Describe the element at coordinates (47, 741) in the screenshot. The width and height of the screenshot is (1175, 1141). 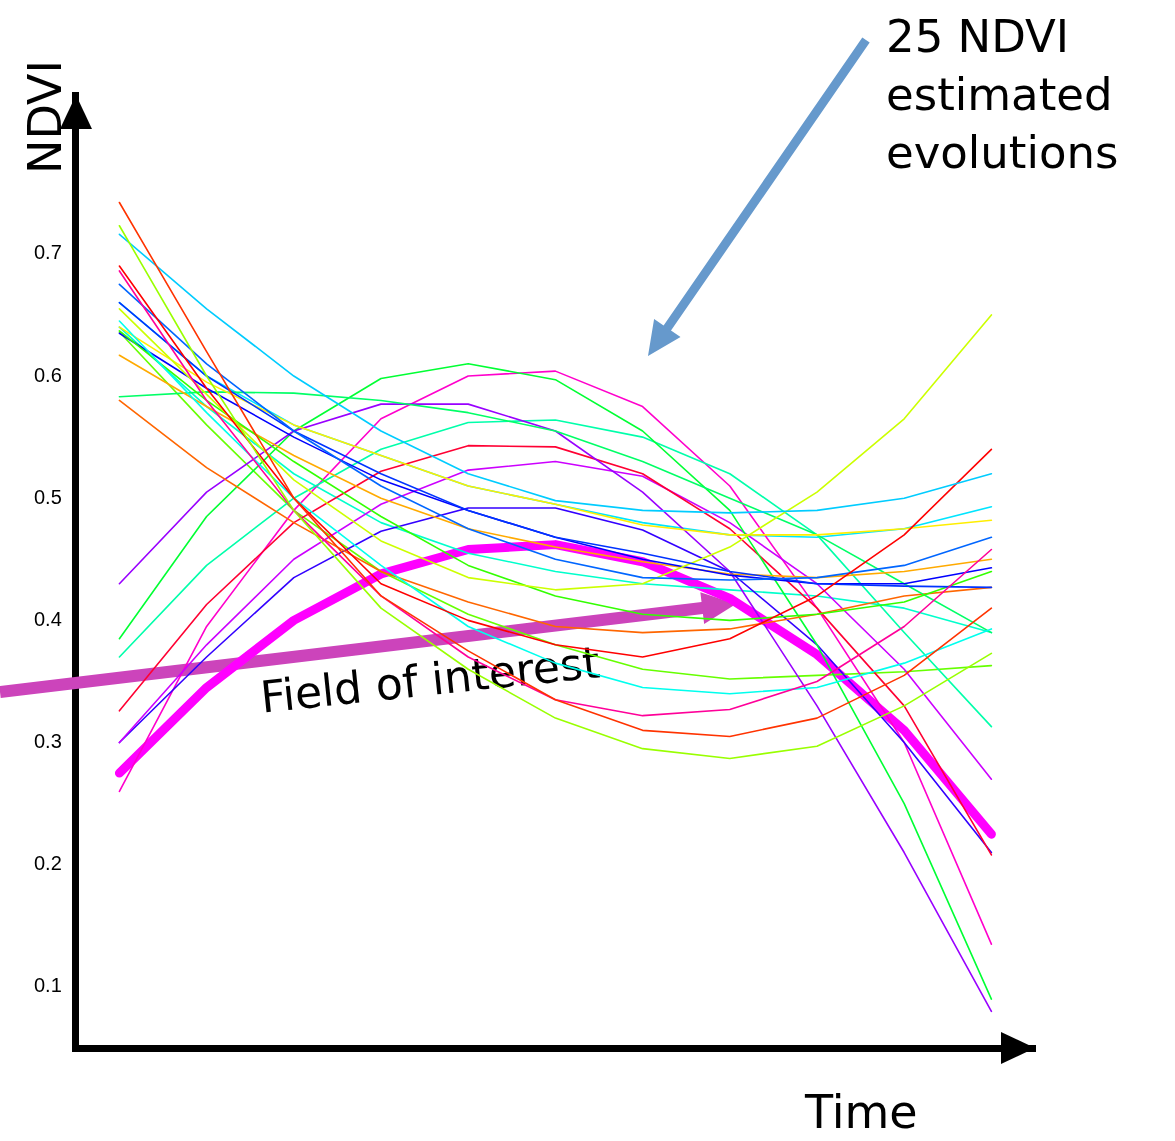
I see `y-tick-label: 0.3` at that location.